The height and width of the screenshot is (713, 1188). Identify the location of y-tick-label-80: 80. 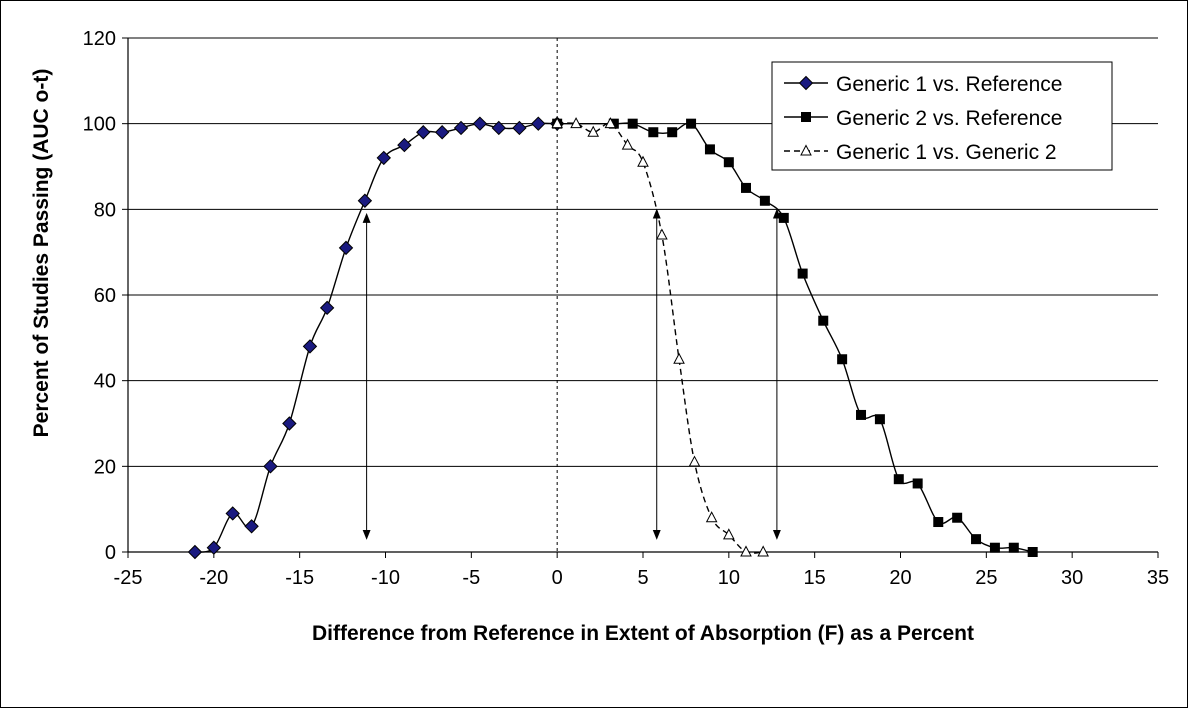
(105, 210).